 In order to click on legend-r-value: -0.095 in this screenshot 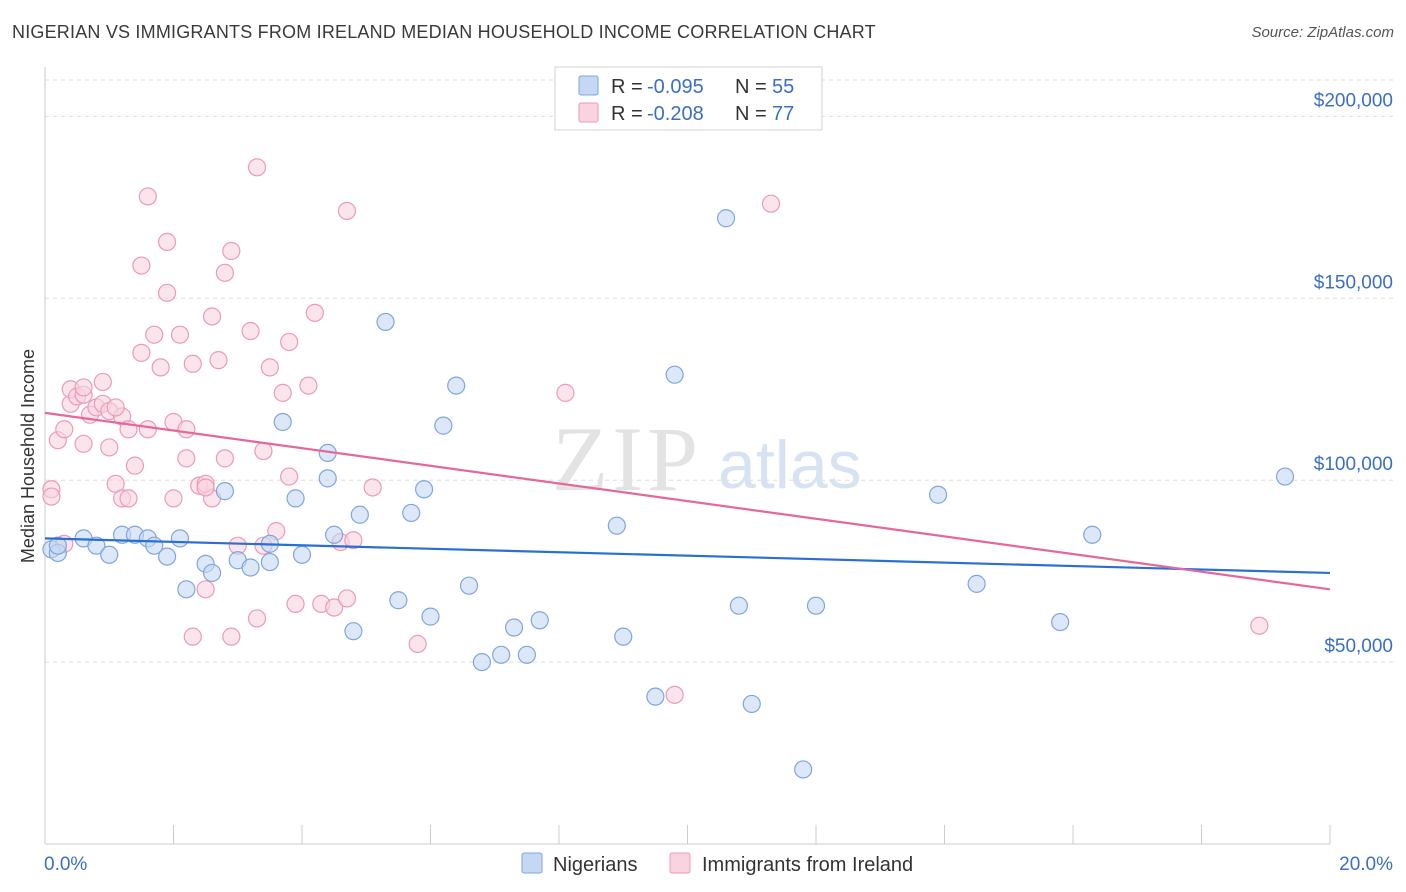, I will do `click(675, 87)`.